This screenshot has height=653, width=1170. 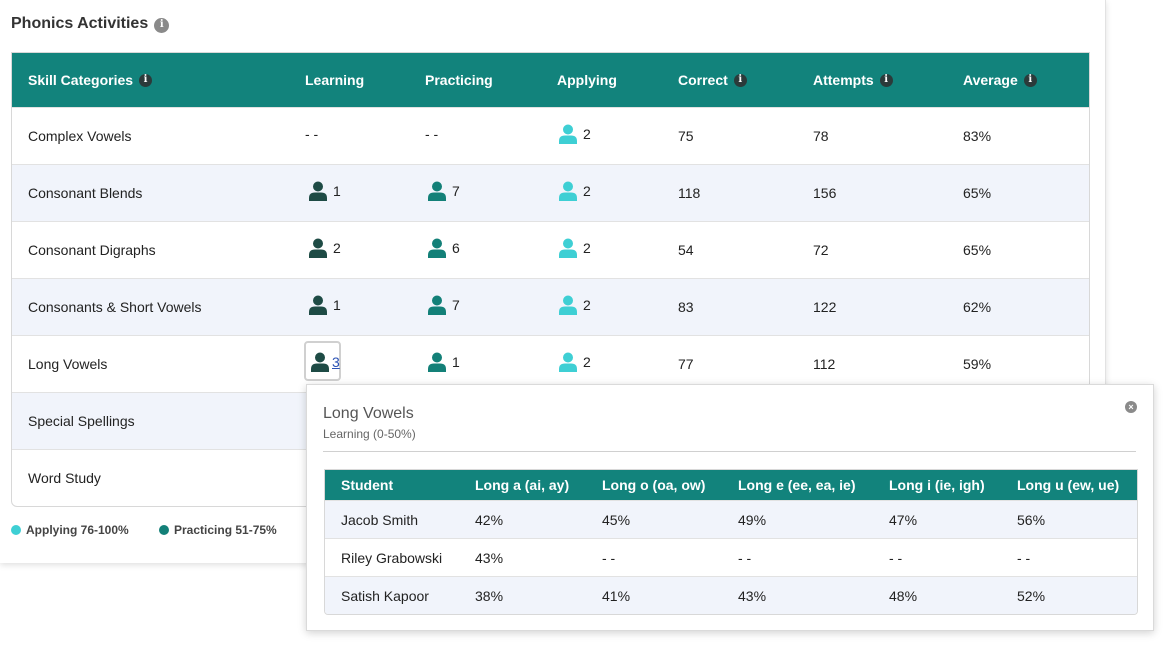 I want to click on section-title-text: Phonics Activities, so click(x=80, y=23).